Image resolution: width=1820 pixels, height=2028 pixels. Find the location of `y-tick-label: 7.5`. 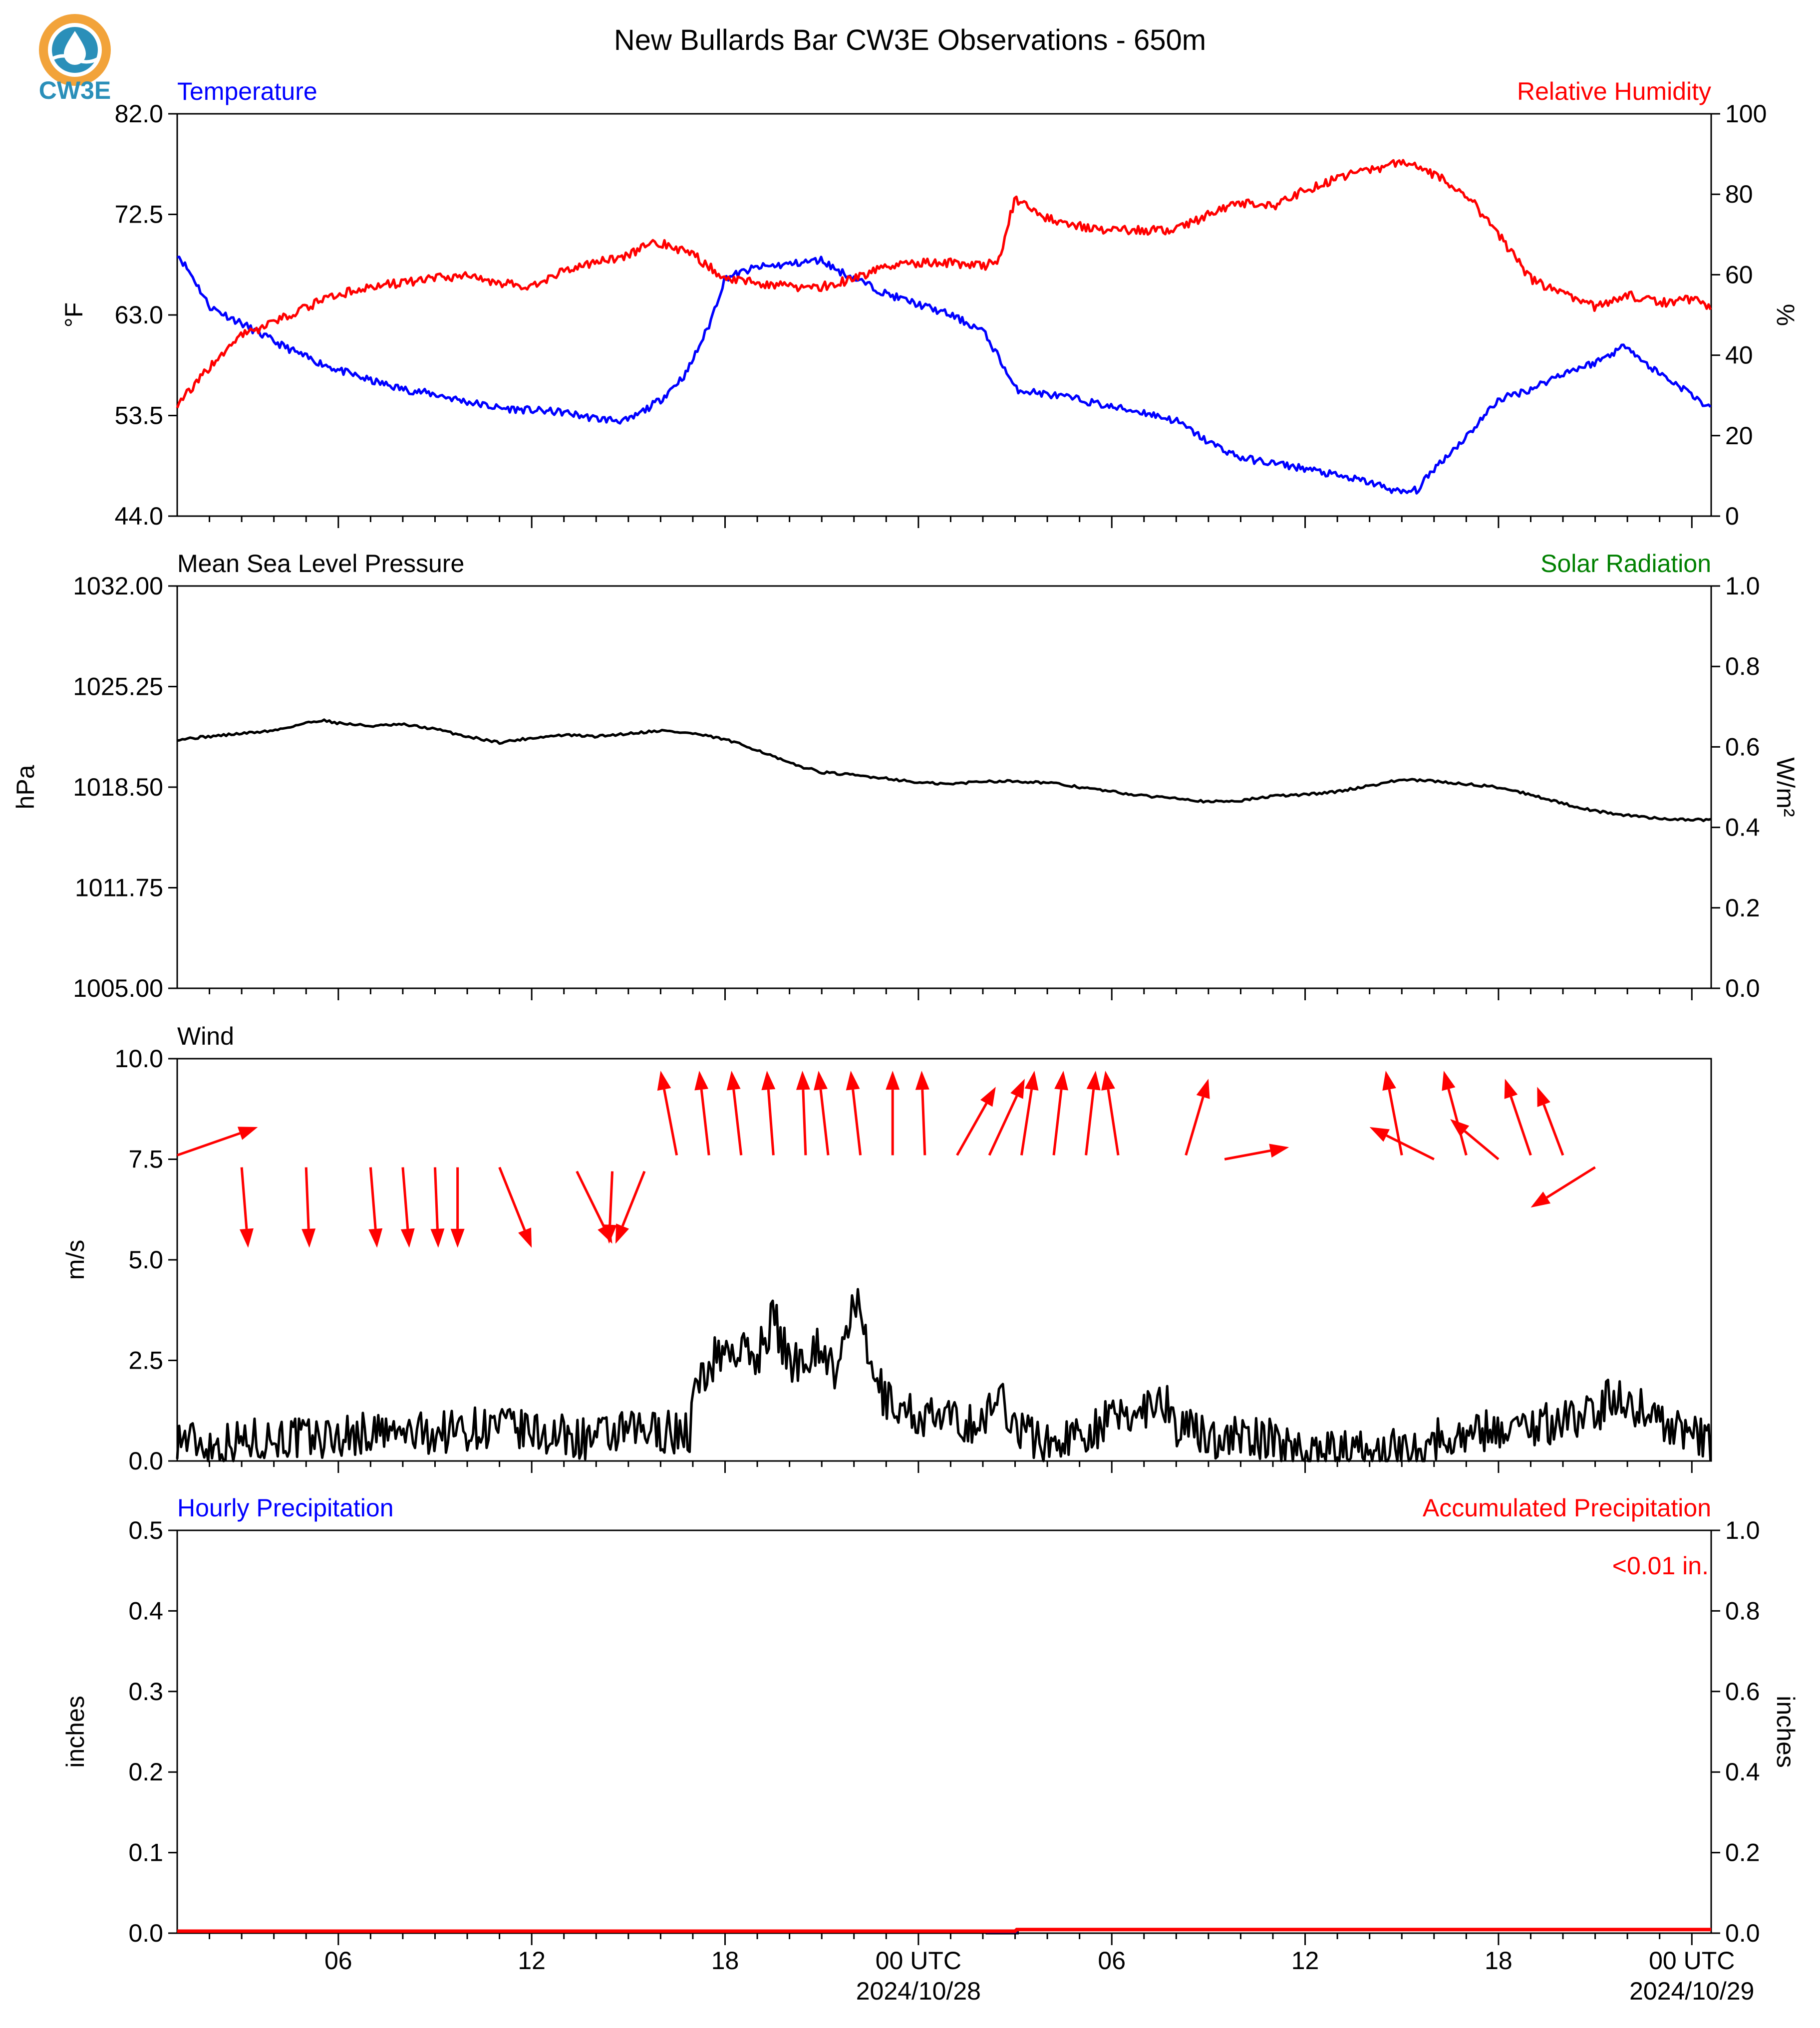

y-tick-label: 7.5 is located at coordinates (145, 1159).